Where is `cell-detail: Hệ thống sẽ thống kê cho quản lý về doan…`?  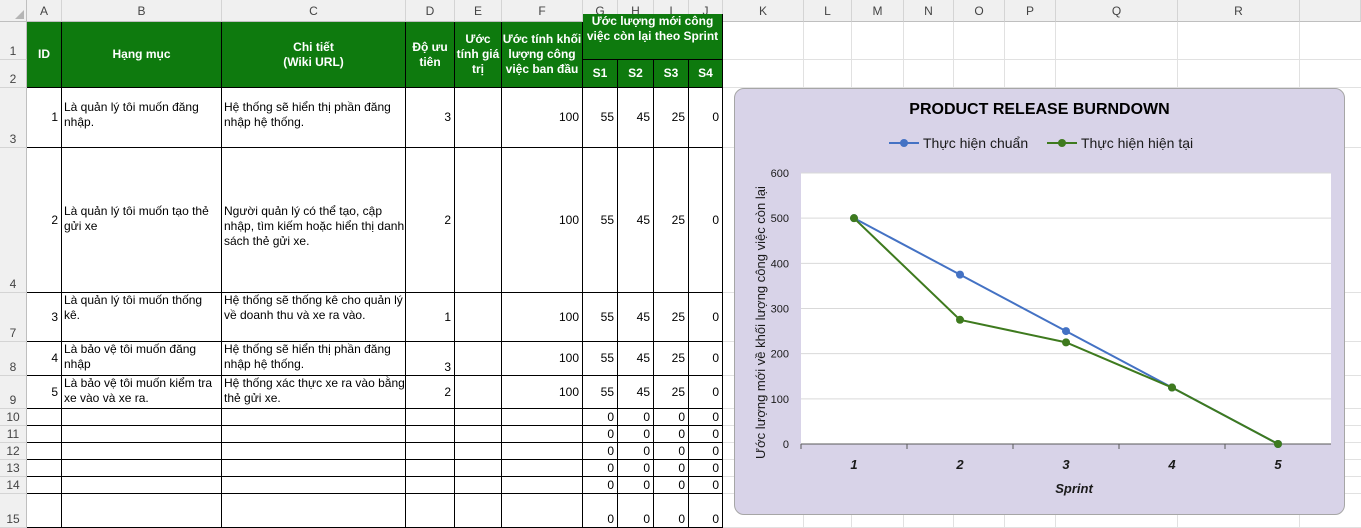
cell-detail: Hệ thống sẽ thống kê cho quản lý về doan… is located at coordinates (314, 317).